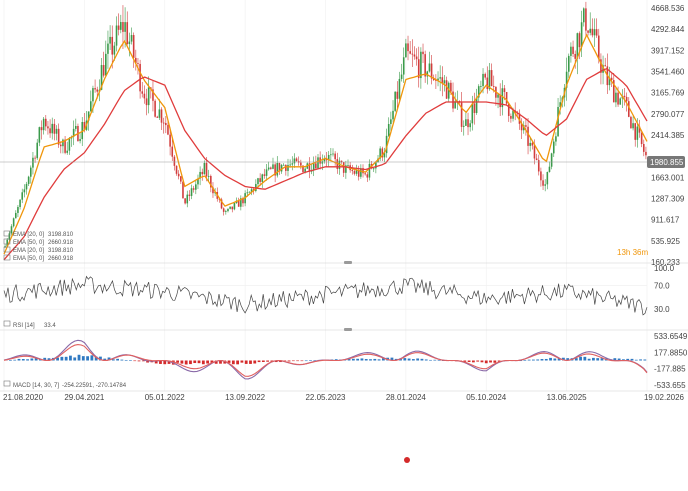 This screenshot has height=491, width=688. I want to click on macd-values: -254.22591, -270.14784, so click(94, 386).